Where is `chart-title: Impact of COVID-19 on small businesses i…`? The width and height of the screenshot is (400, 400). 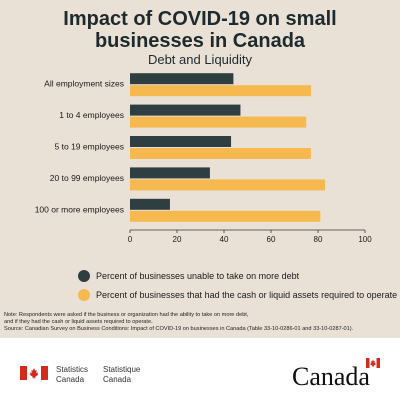
chart-title: Impact of COVID-19 on small businesses i… is located at coordinates (200, 30).